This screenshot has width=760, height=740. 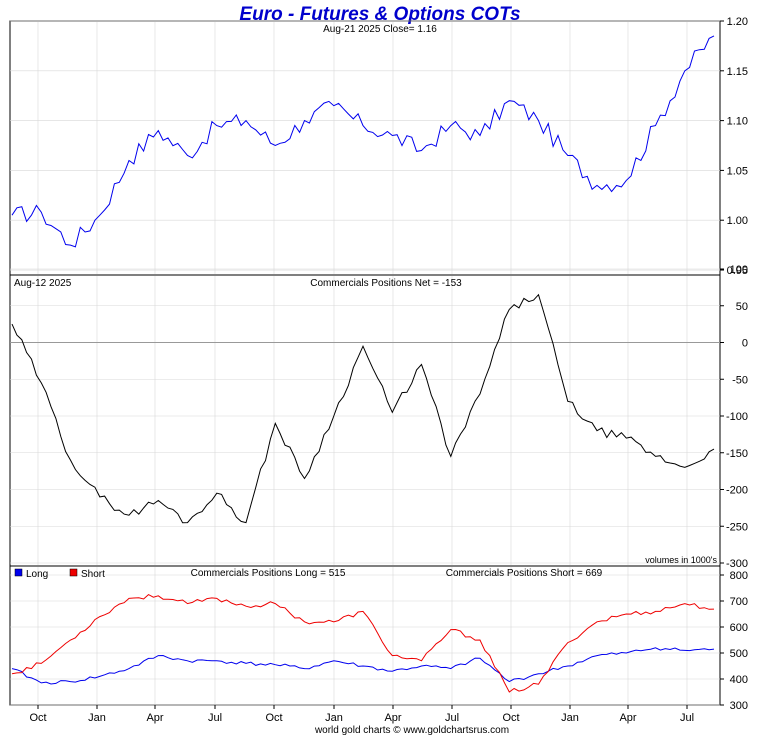 I want to click on y-tick-label: -150, so click(x=737, y=454).